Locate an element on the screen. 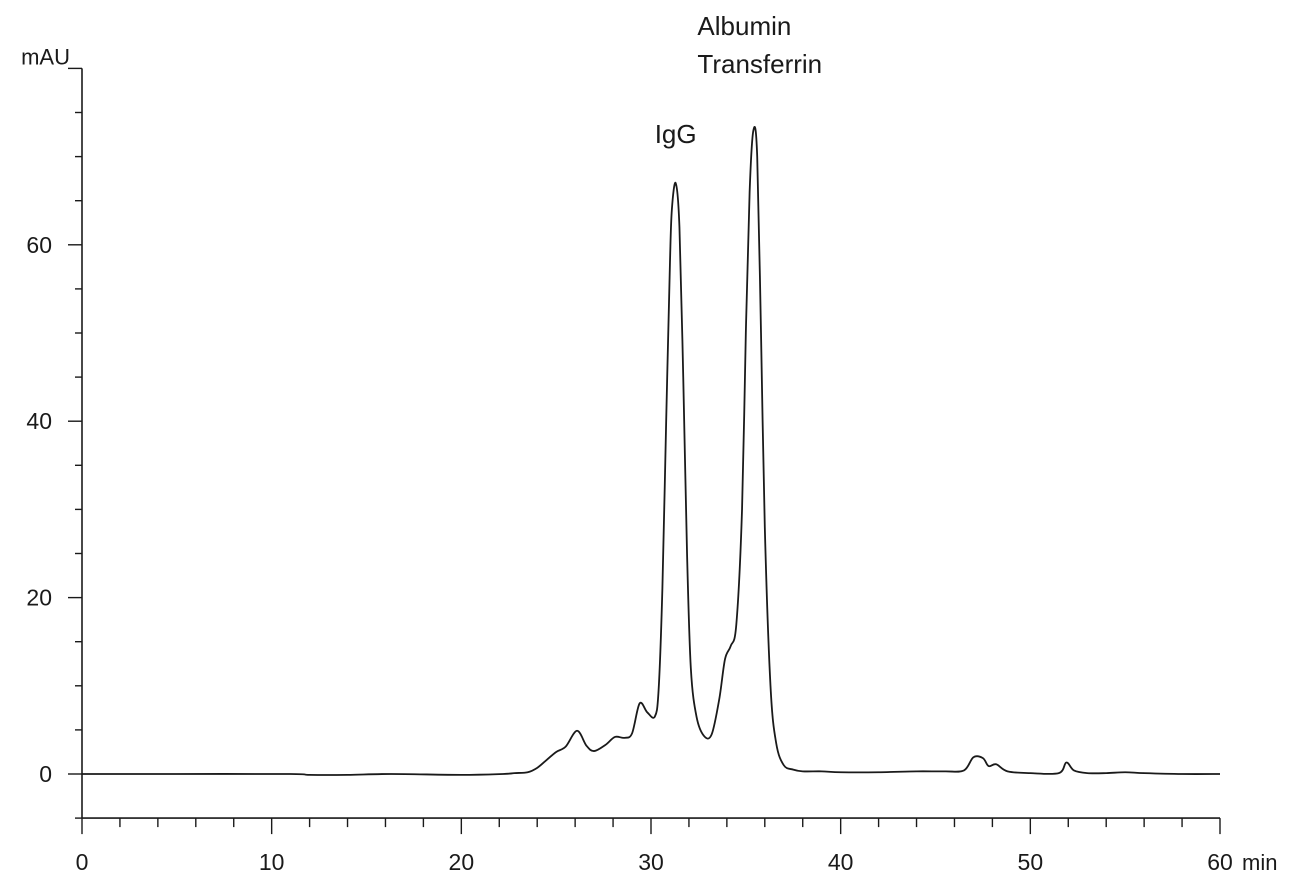 The image size is (1289, 883). y-tick-label: 20 is located at coordinates (39, 598).